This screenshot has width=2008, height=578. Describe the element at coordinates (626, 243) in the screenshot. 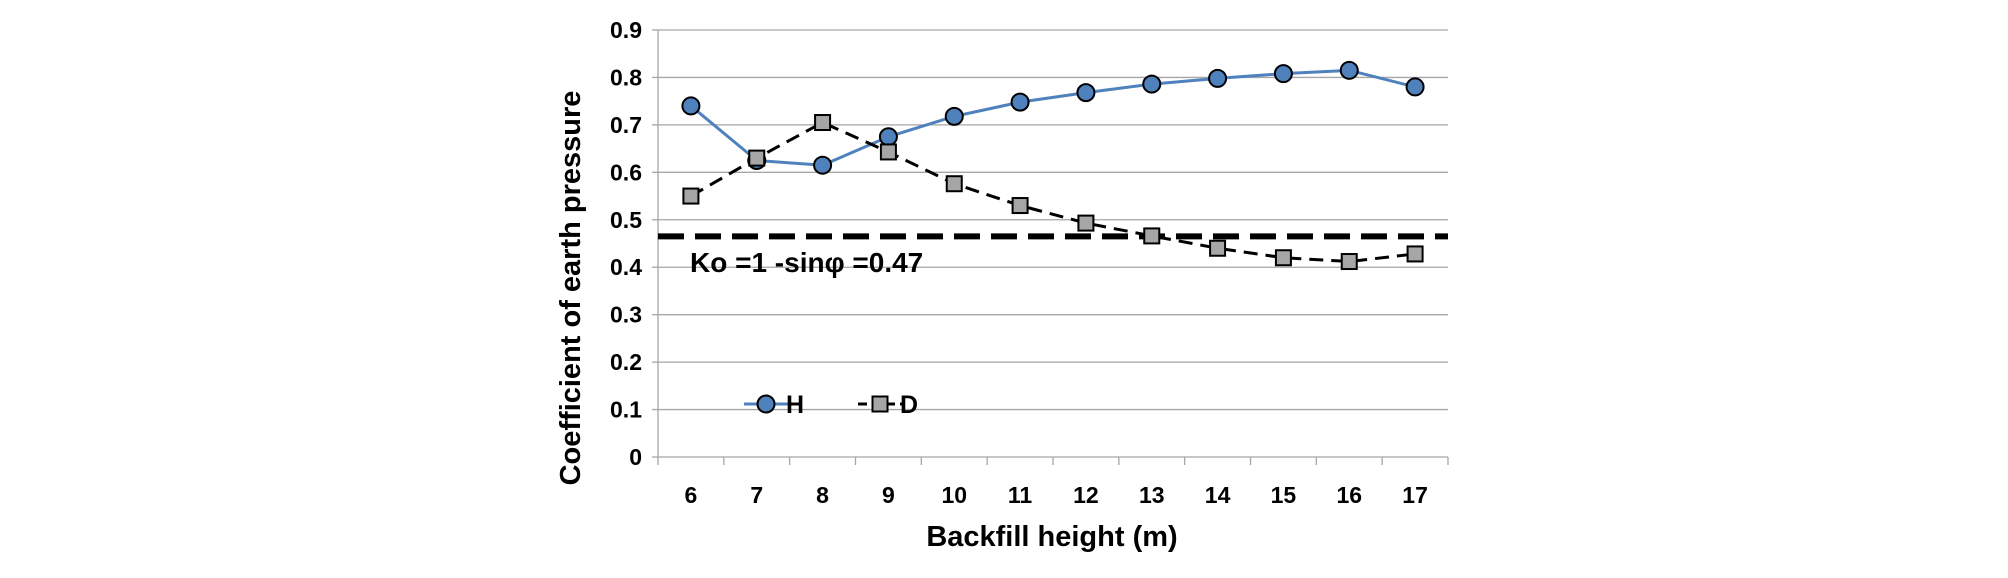

I see `y-tick-labels: 0 0.1 0.2 0.3 0.4 0.5 0.6 0.7 0.8 0.9` at that location.